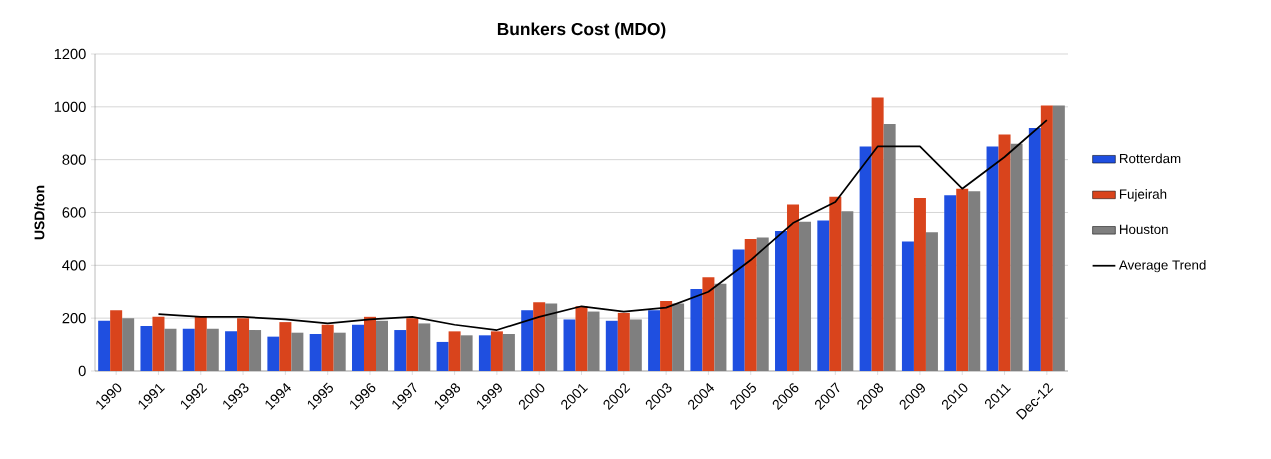 This screenshot has height=459, width=1271. What do you see at coordinates (39, 212) in the screenshot?
I see `y-axis-title: USD/ton` at bounding box center [39, 212].